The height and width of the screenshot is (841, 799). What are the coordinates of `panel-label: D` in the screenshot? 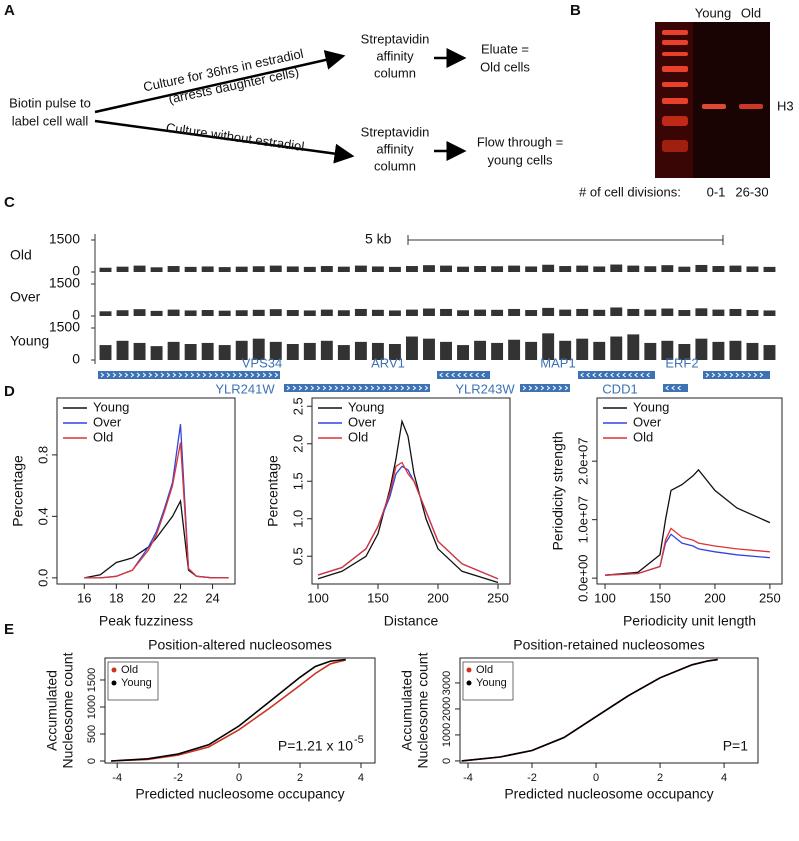 It's located at (9, 391).